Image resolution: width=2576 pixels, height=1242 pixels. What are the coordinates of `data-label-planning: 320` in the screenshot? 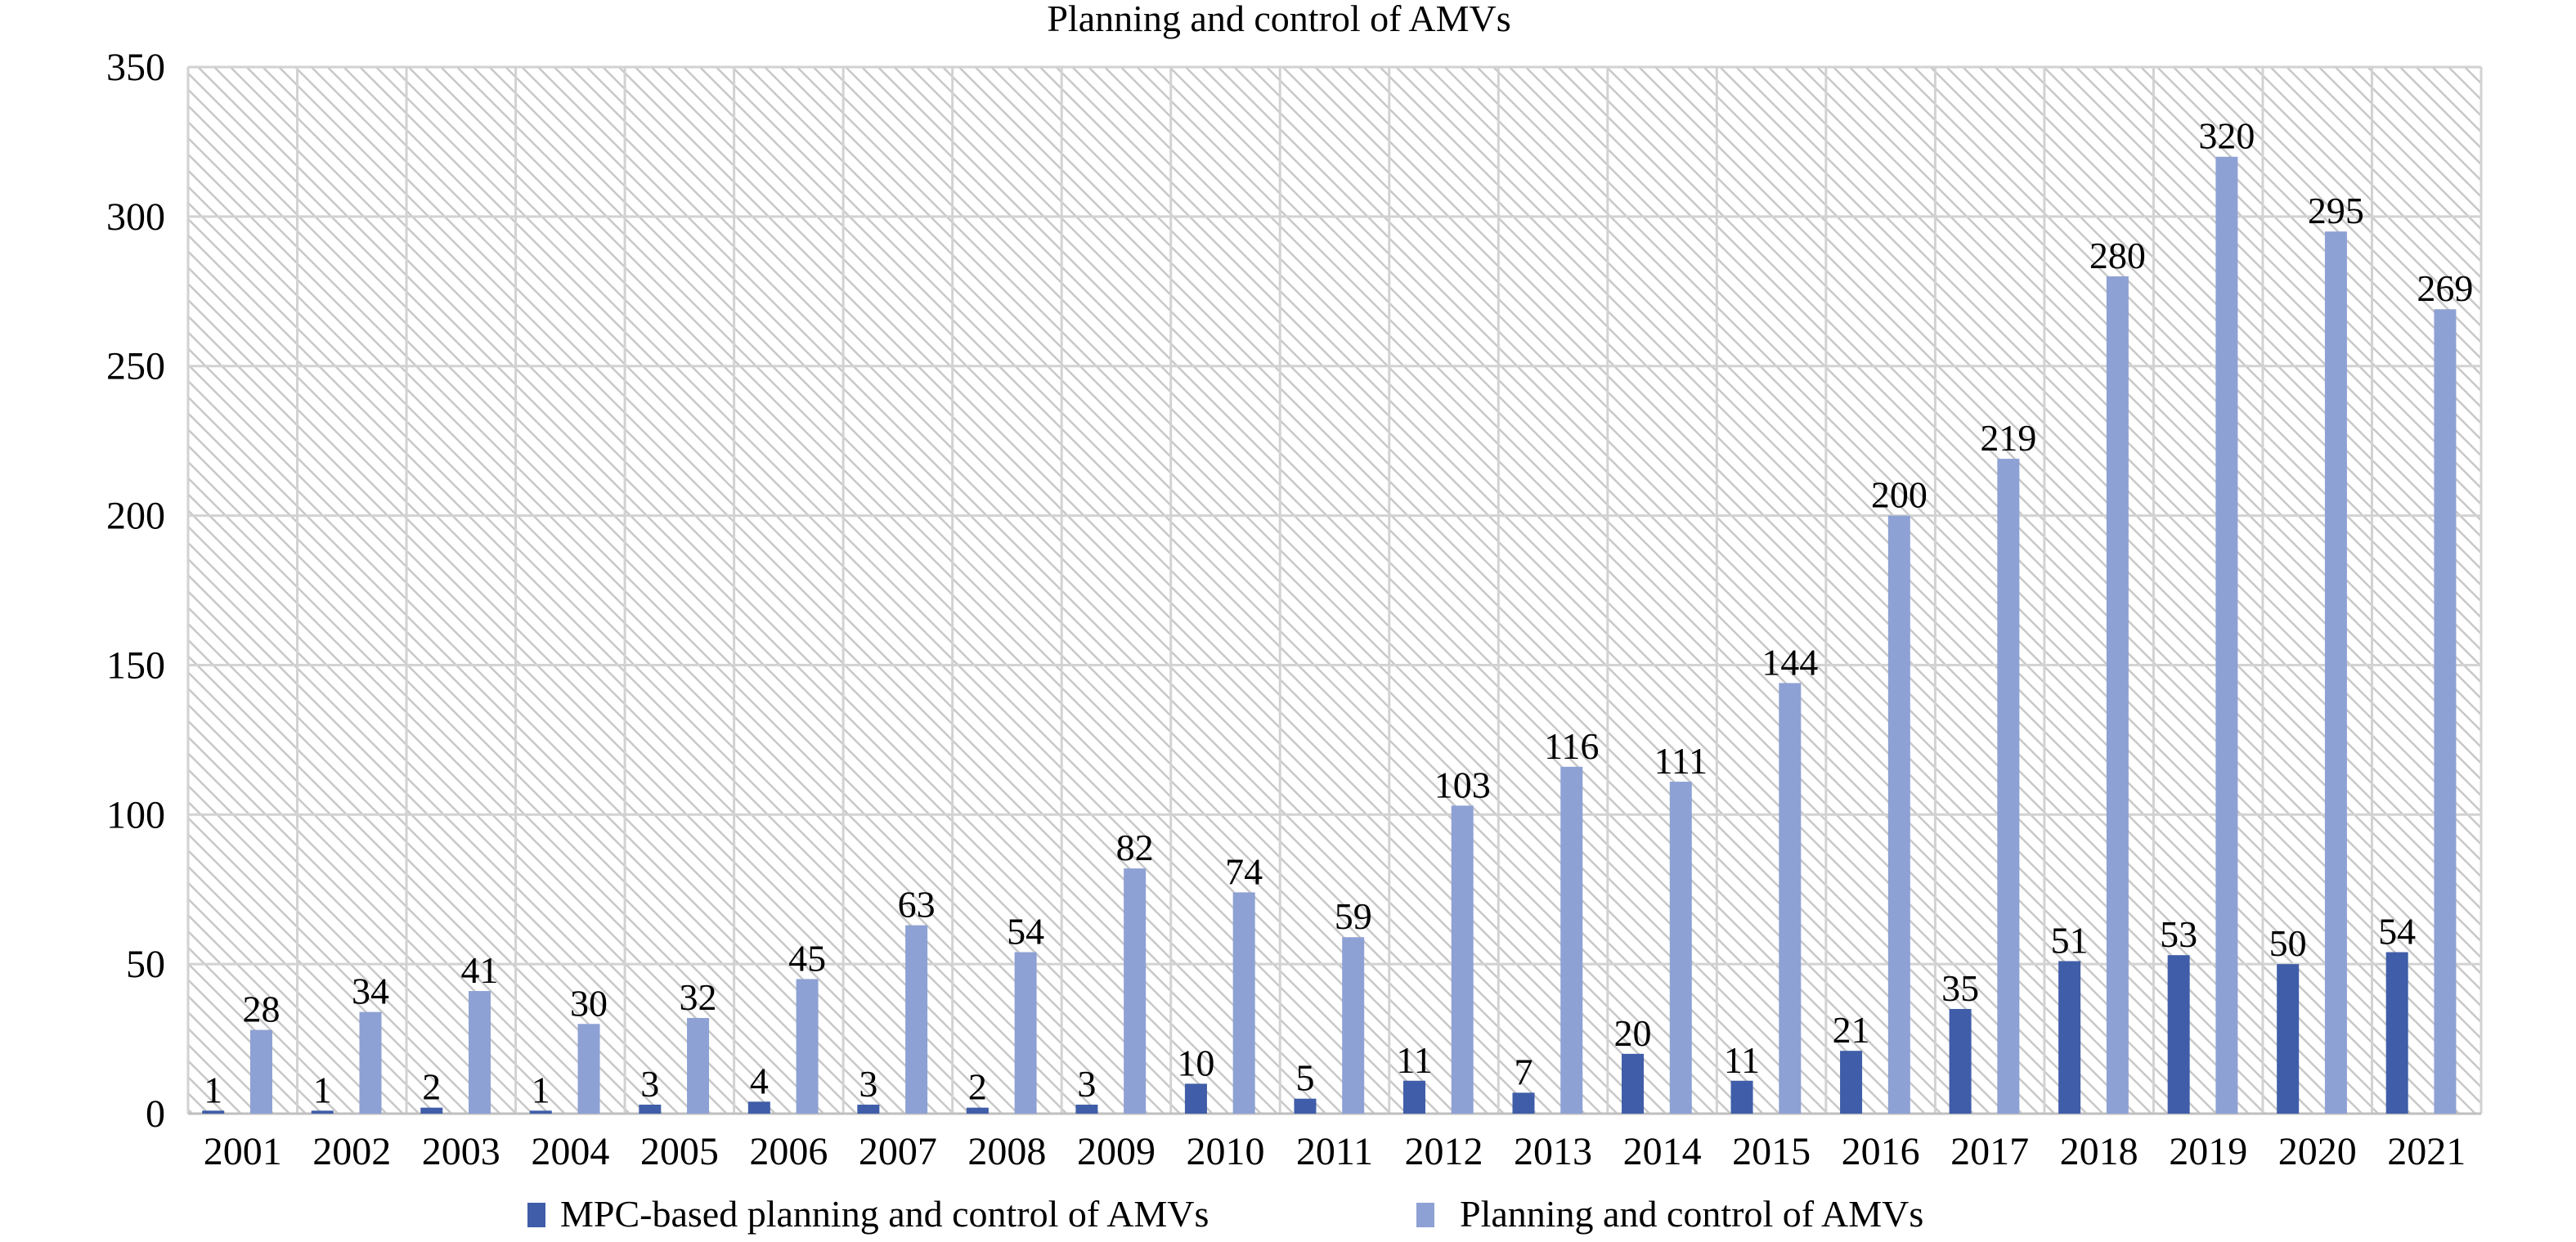 It's located at (2226, 136).